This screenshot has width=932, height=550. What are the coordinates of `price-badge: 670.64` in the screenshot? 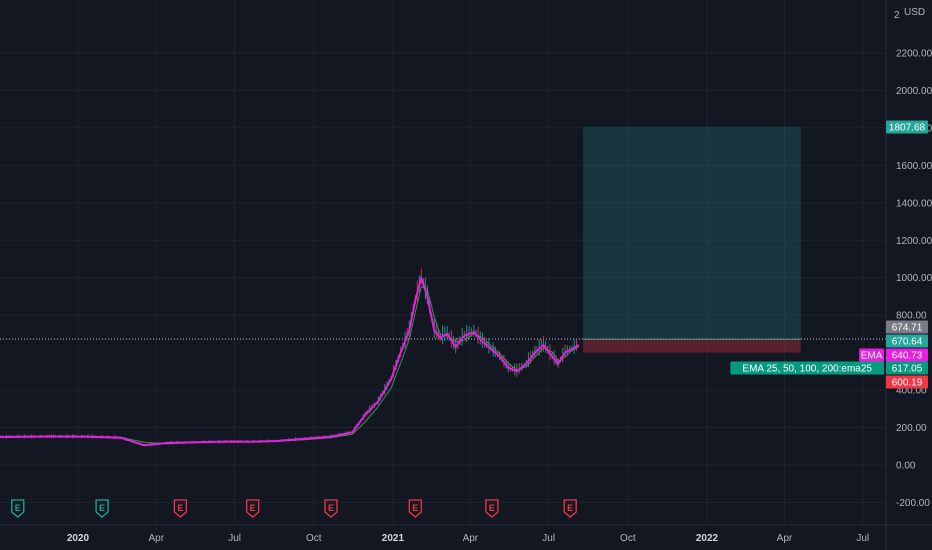 It's located at (907, 341).